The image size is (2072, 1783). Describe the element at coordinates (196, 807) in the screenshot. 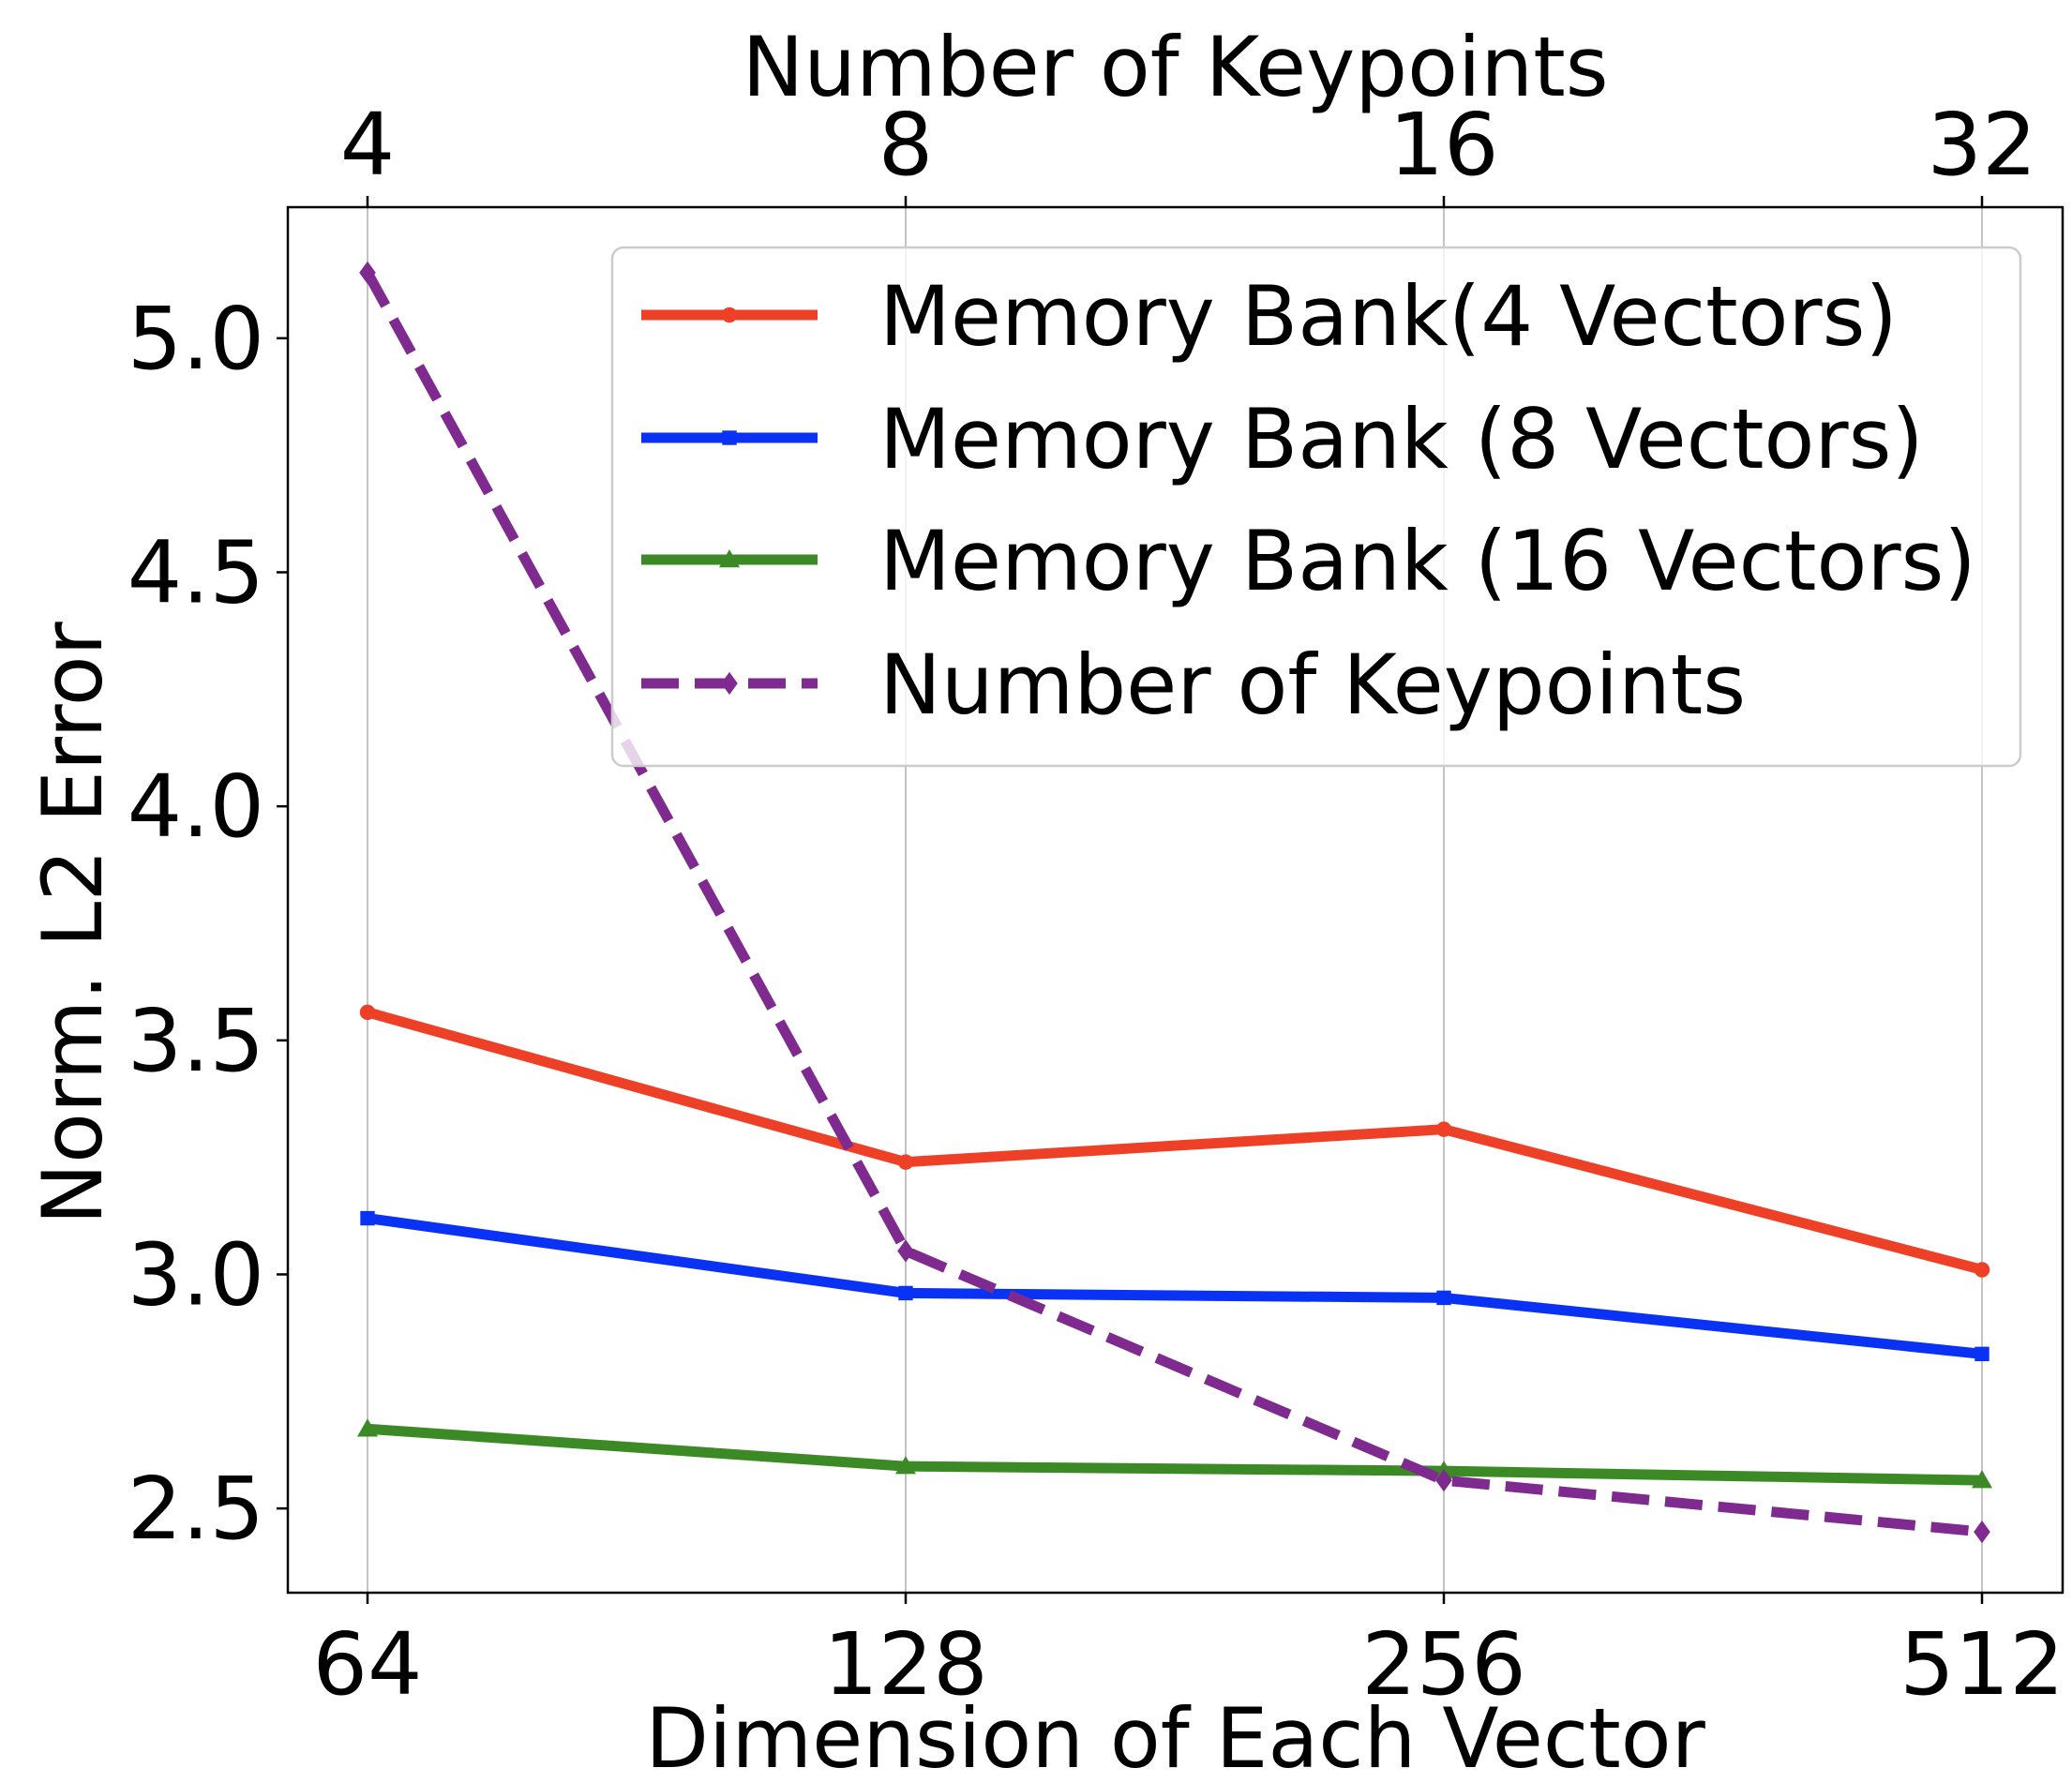

I see `y-tick-label: 4.0` at that location.